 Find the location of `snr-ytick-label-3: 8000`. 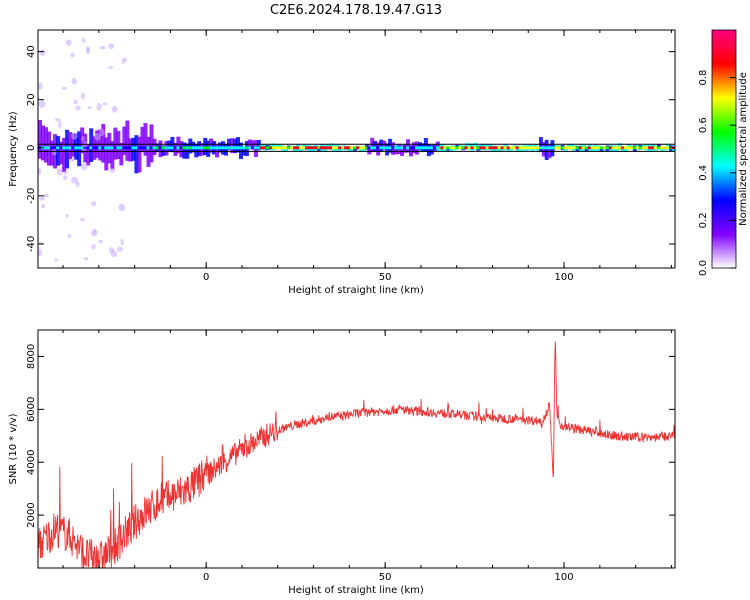

snr-ytick-label-3: 8000 is located at coordinates (31, 356).